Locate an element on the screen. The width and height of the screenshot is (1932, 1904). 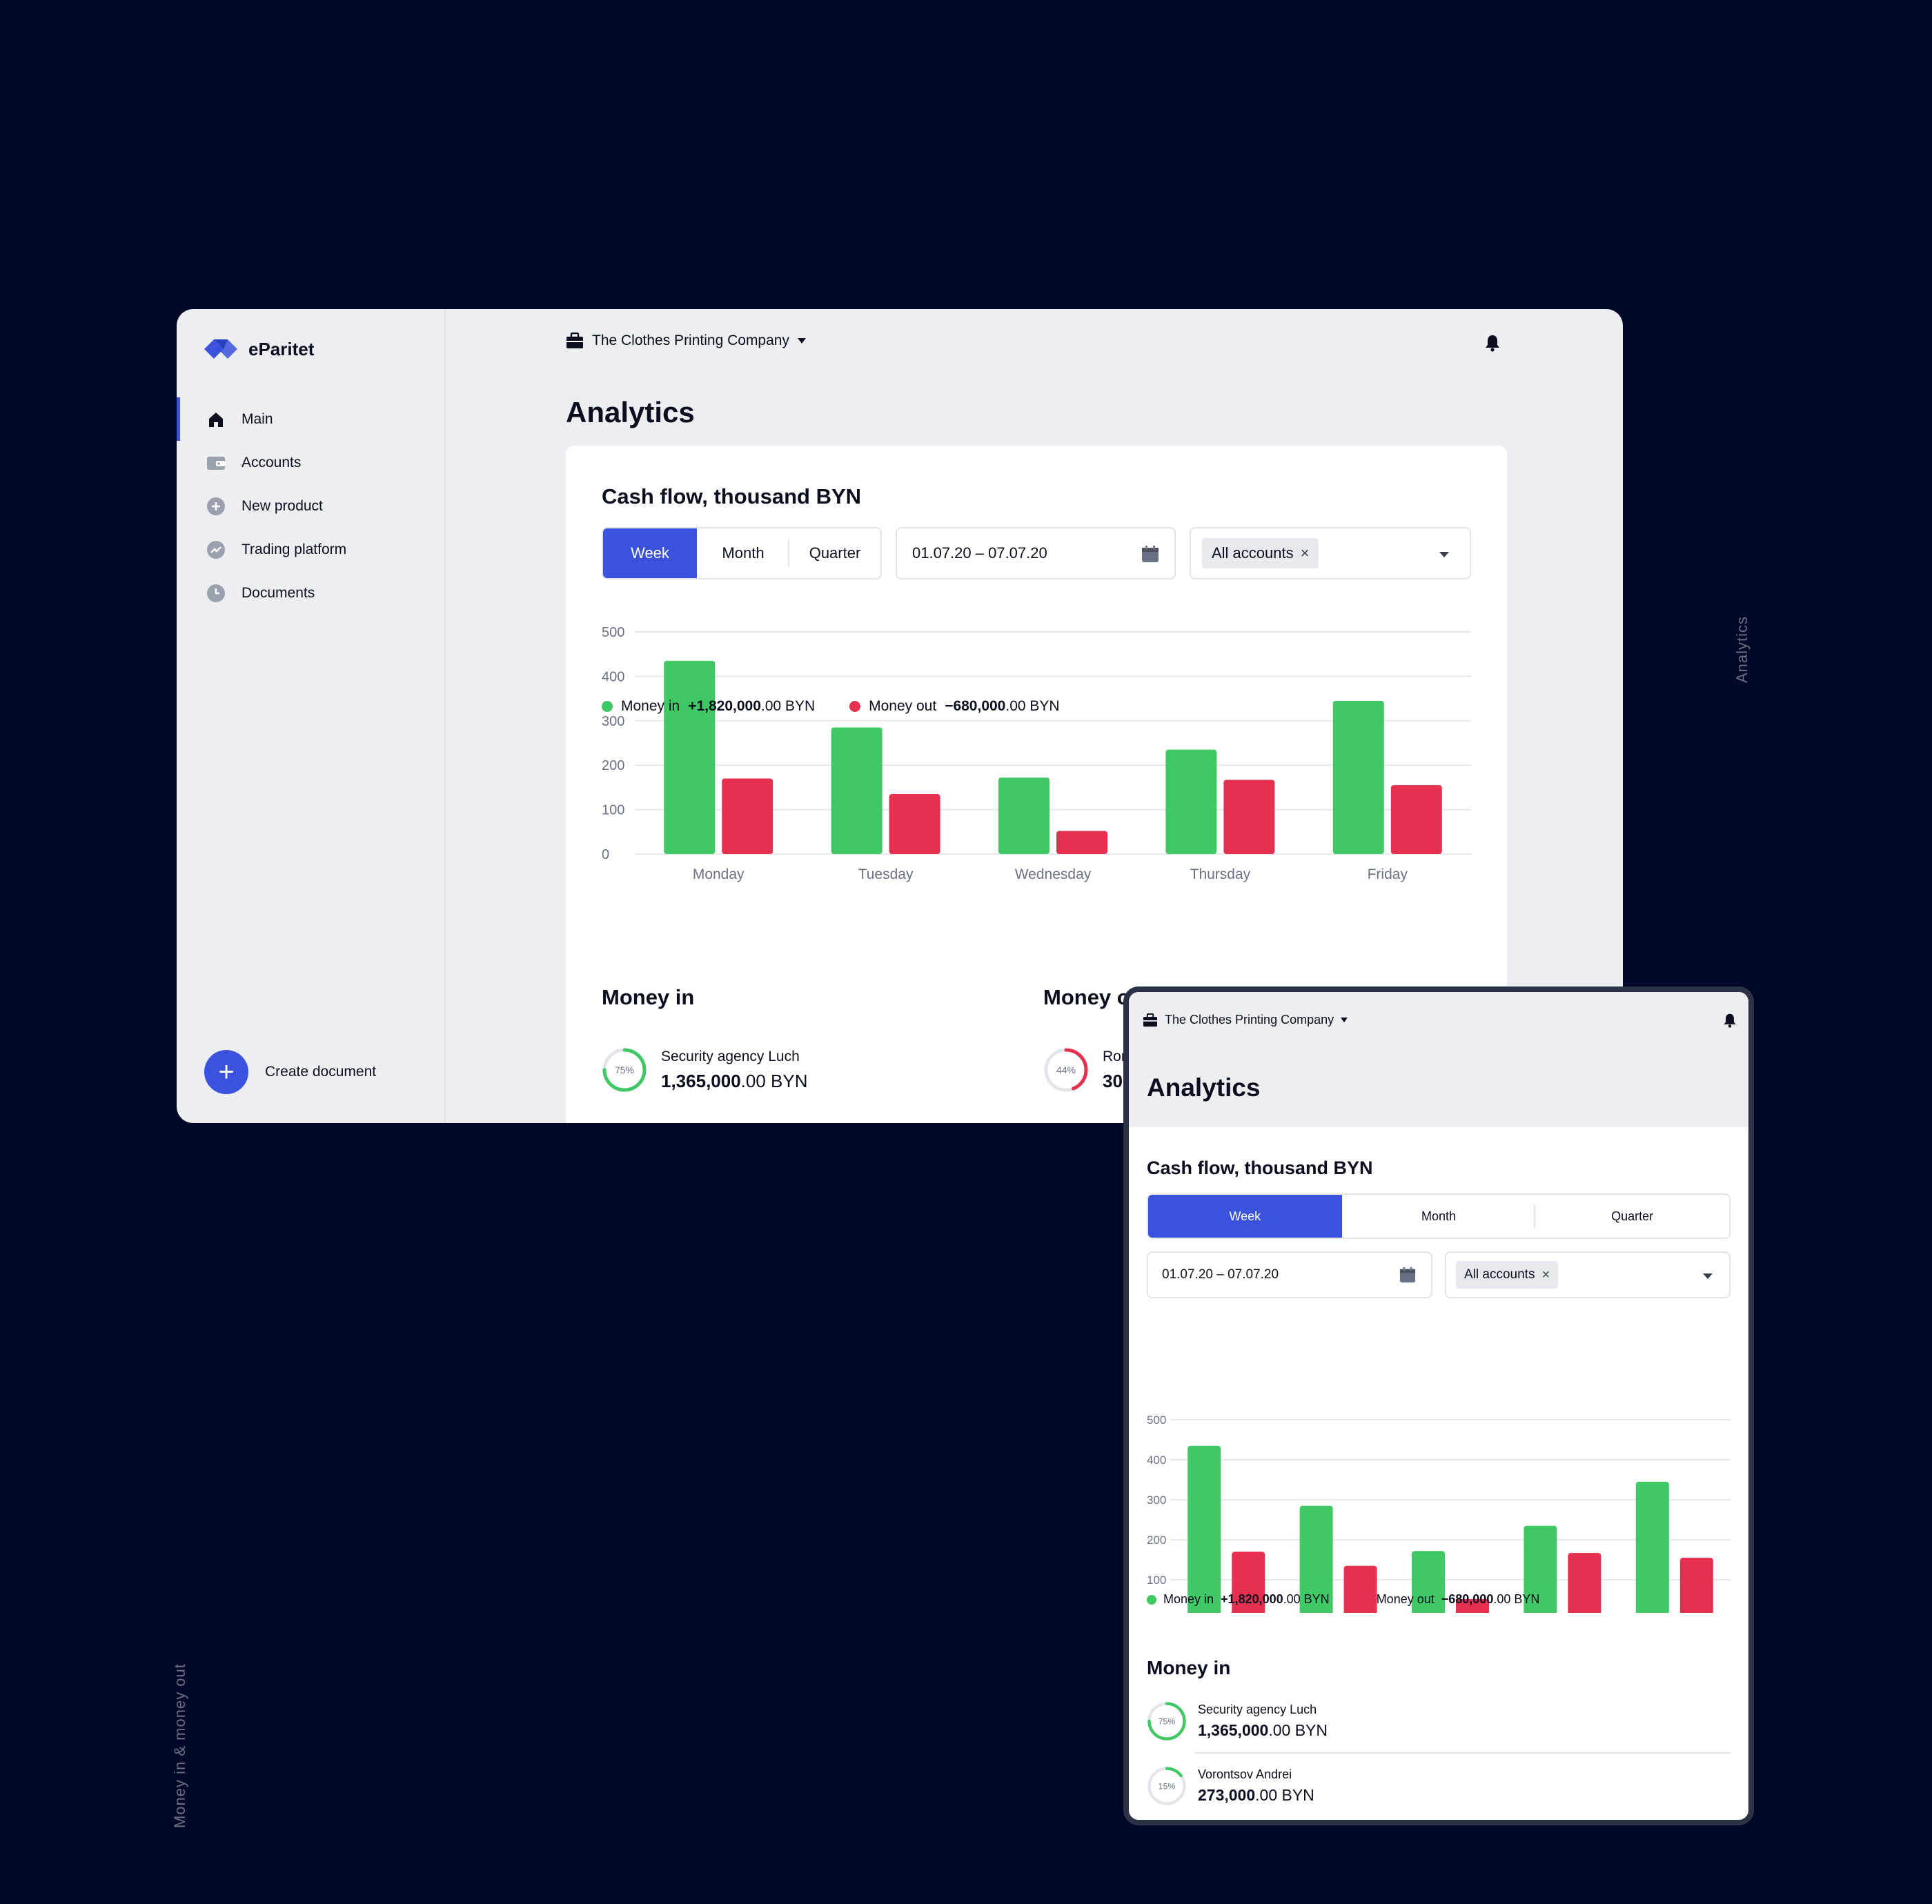
logo: eParitet is located at coordinates (258, 349).